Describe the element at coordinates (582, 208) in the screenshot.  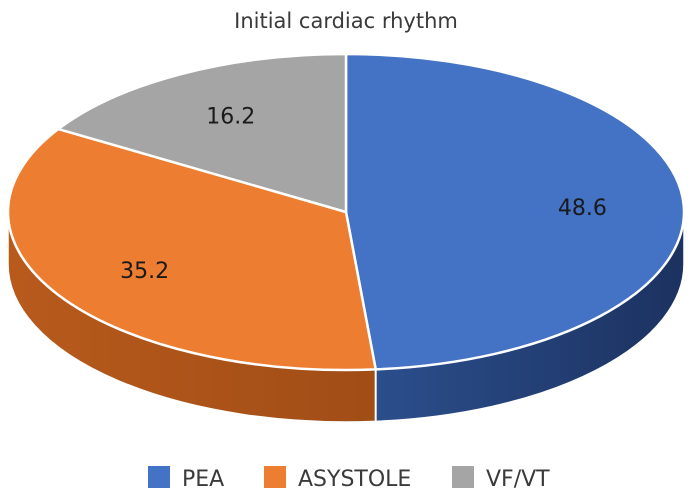
I see `data-label-pea: 48.6` at that location.